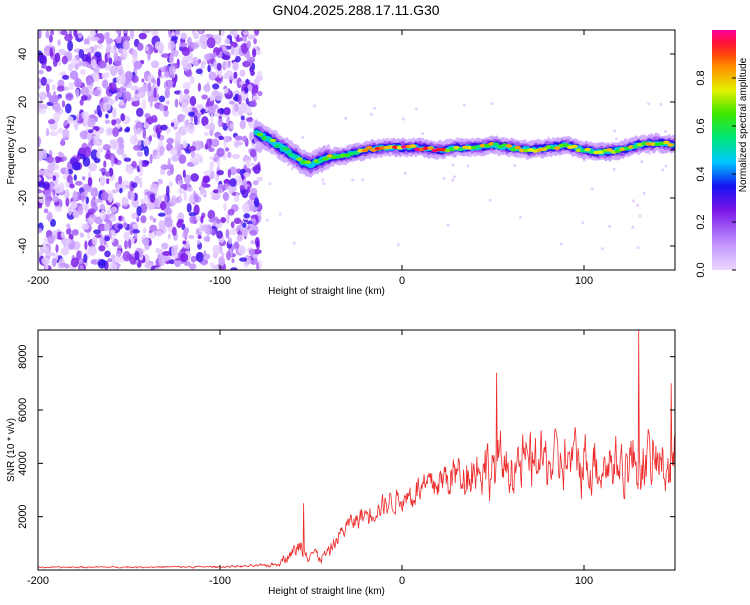 The image size is (750, 605). What do you see at coordinates (701, 269) in the screenshot?
I see `colorbar-tick-label: 0.0` at bounding box center [701, 269].